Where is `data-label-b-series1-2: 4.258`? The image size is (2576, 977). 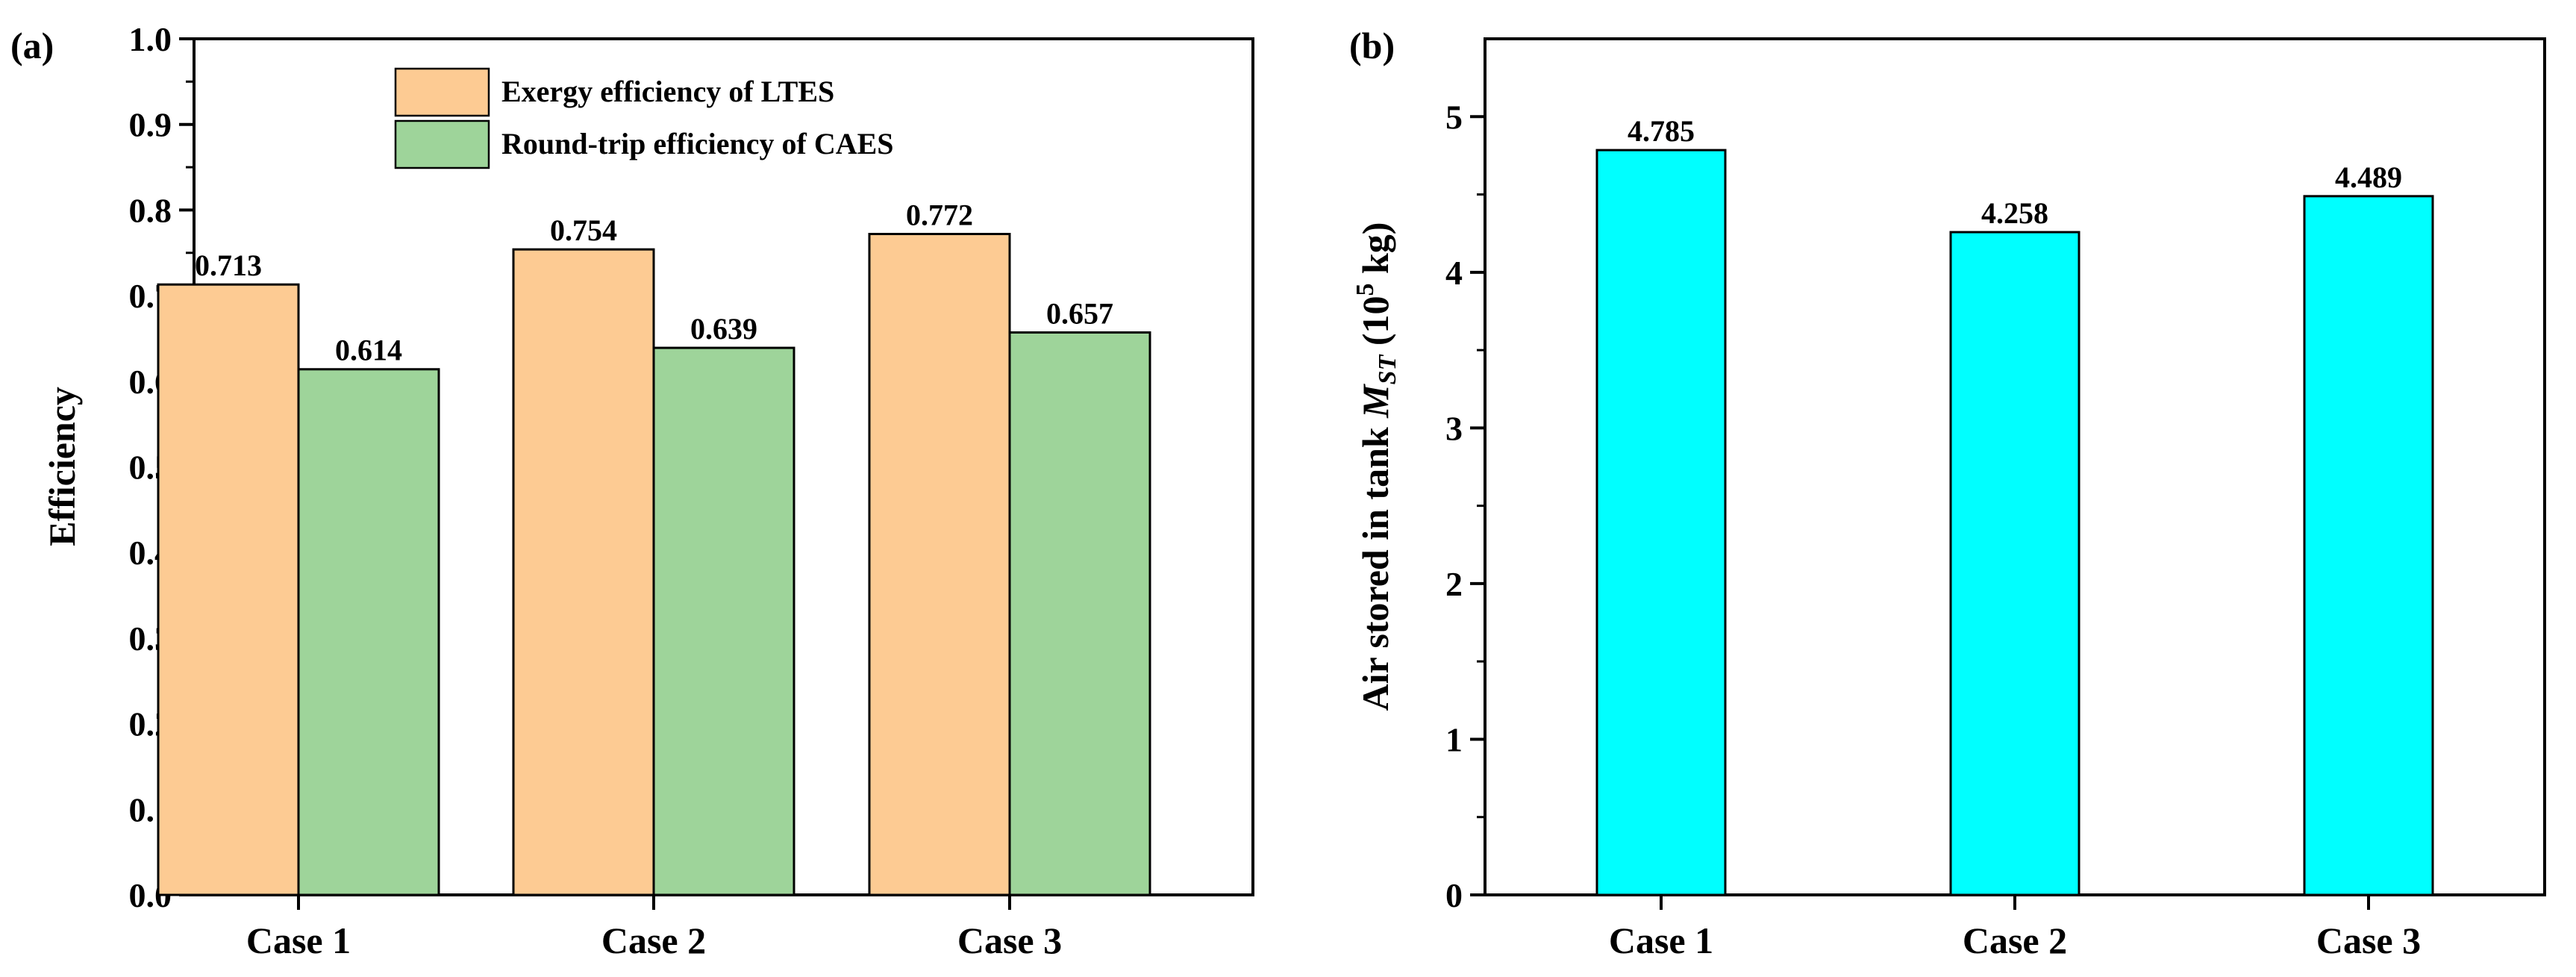 data-label-b-series1-2: 4.258 is located at coordinates (2014, 213).